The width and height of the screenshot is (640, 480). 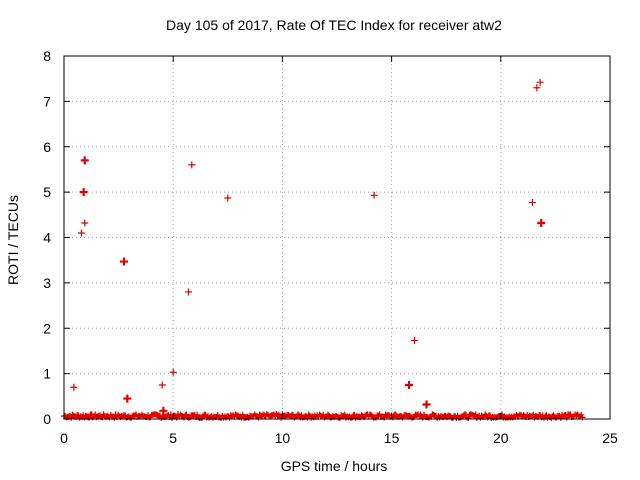 What do you see at coordinates (47, 328) in the screenshot?
I see `y-tick-label: 2` at bounding box center [47, 328].